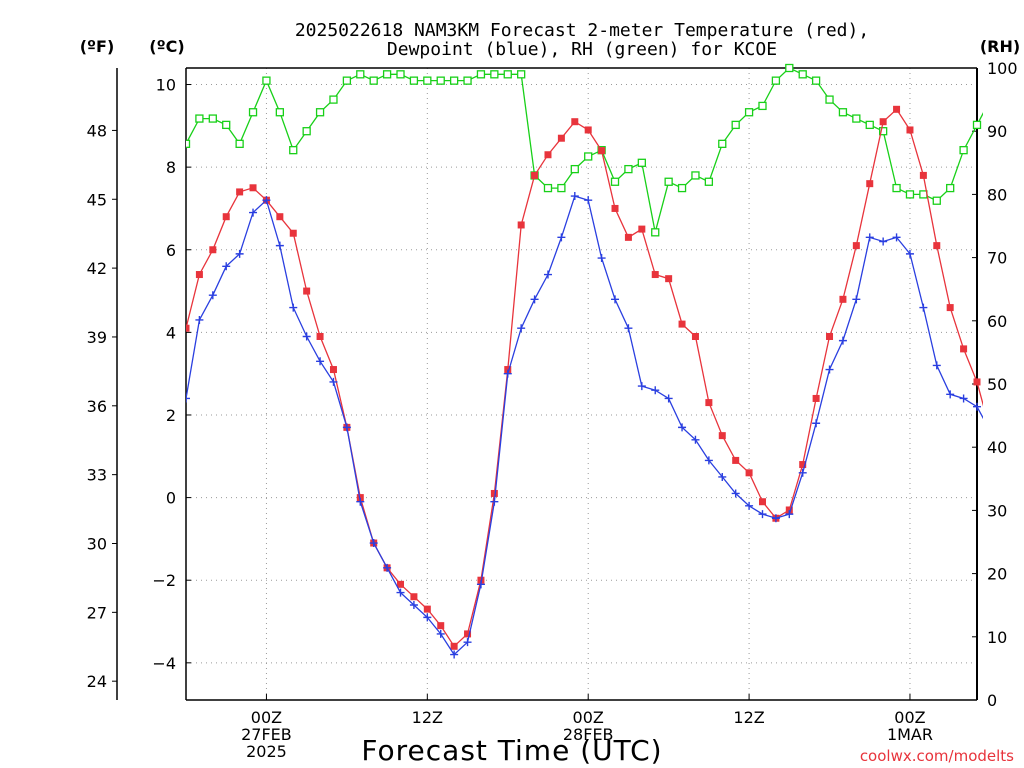 The height and width of the screenshot is (768, 1024). Describe the element at coordinates (910, 734) in the screenshot. I see `x-tick-label: 1MAR` at that location.